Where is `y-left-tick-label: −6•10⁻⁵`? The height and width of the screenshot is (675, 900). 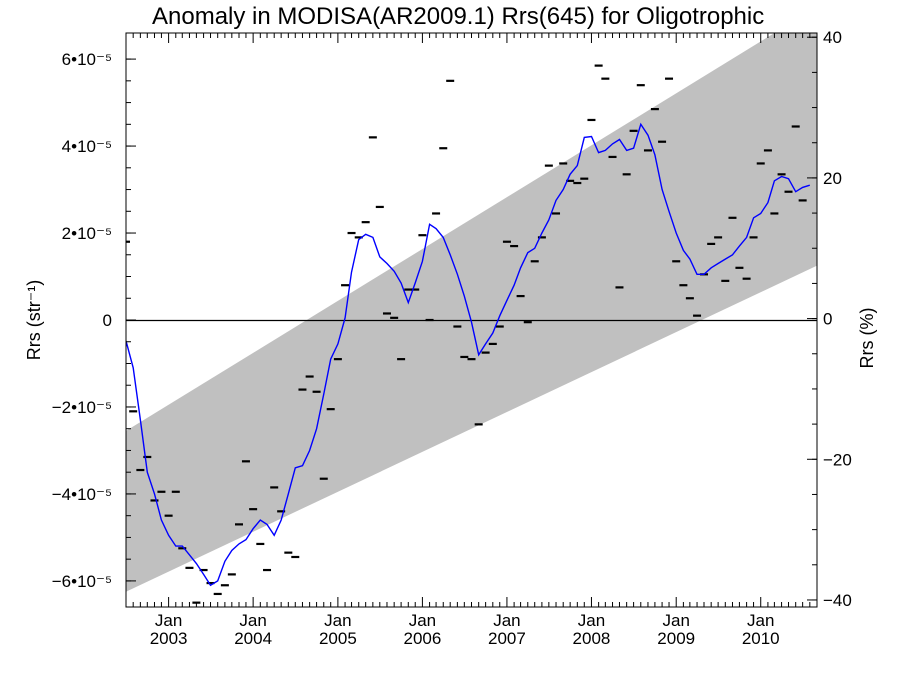
y-left-tick-label: −6•10⁻⁵ is located at coordinates (82, 581).